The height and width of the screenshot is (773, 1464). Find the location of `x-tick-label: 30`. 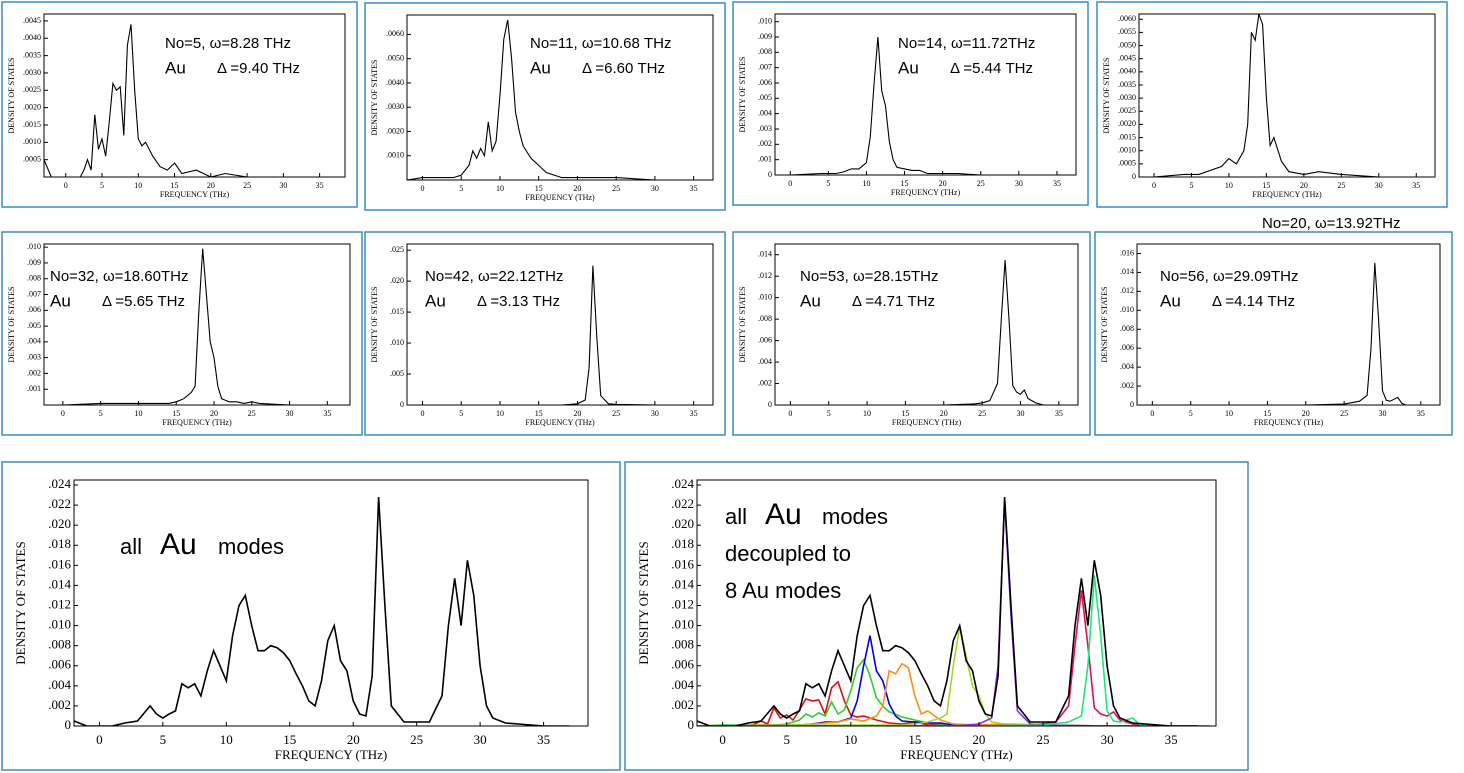

x-tick-label: 30 is located at coordinates (1379, 185).